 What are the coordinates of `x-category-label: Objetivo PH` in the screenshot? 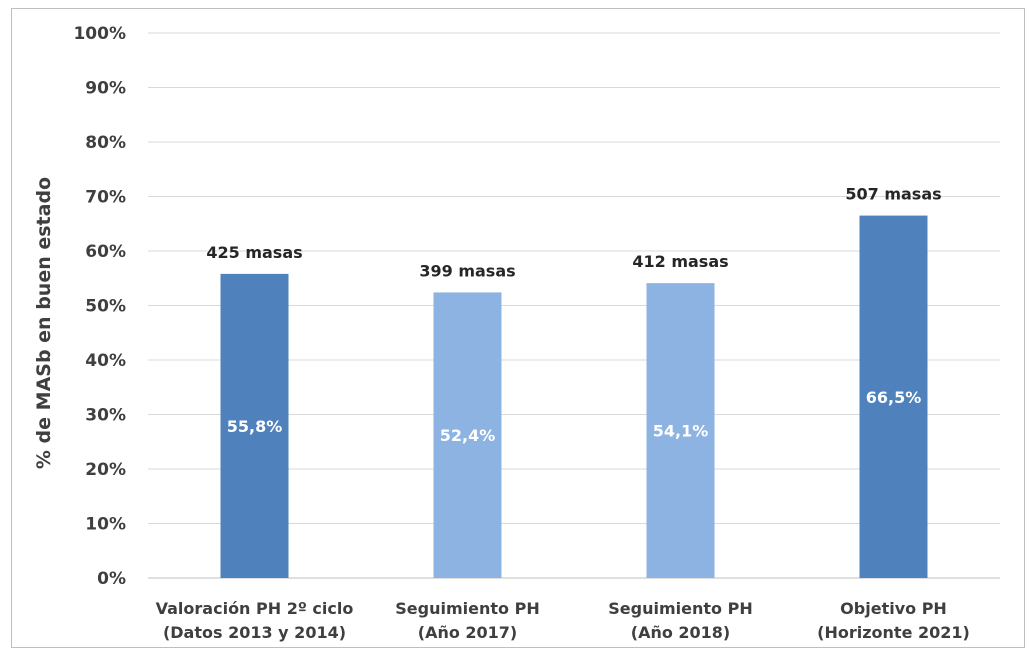 It's located at (893, 608).